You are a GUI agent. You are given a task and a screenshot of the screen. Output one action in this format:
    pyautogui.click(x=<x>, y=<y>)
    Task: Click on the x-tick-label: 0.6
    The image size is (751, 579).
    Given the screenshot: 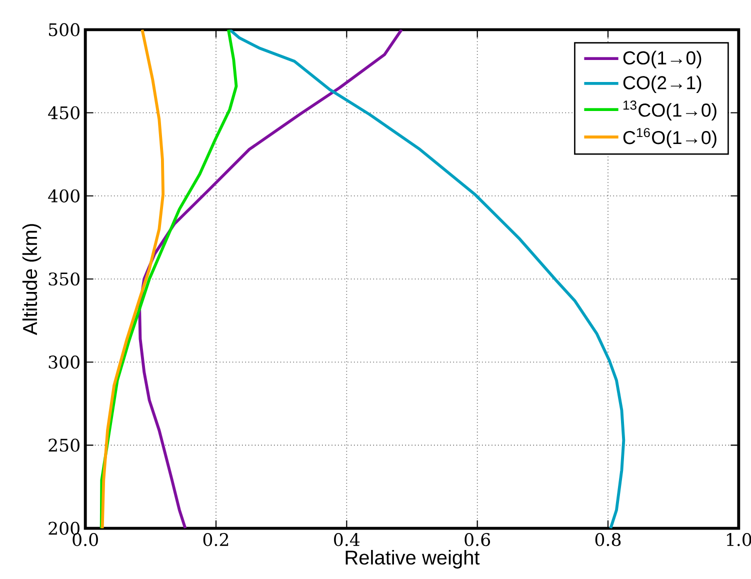 What is the action you would take?
    pyautogui.click(x=477, y=539)
    